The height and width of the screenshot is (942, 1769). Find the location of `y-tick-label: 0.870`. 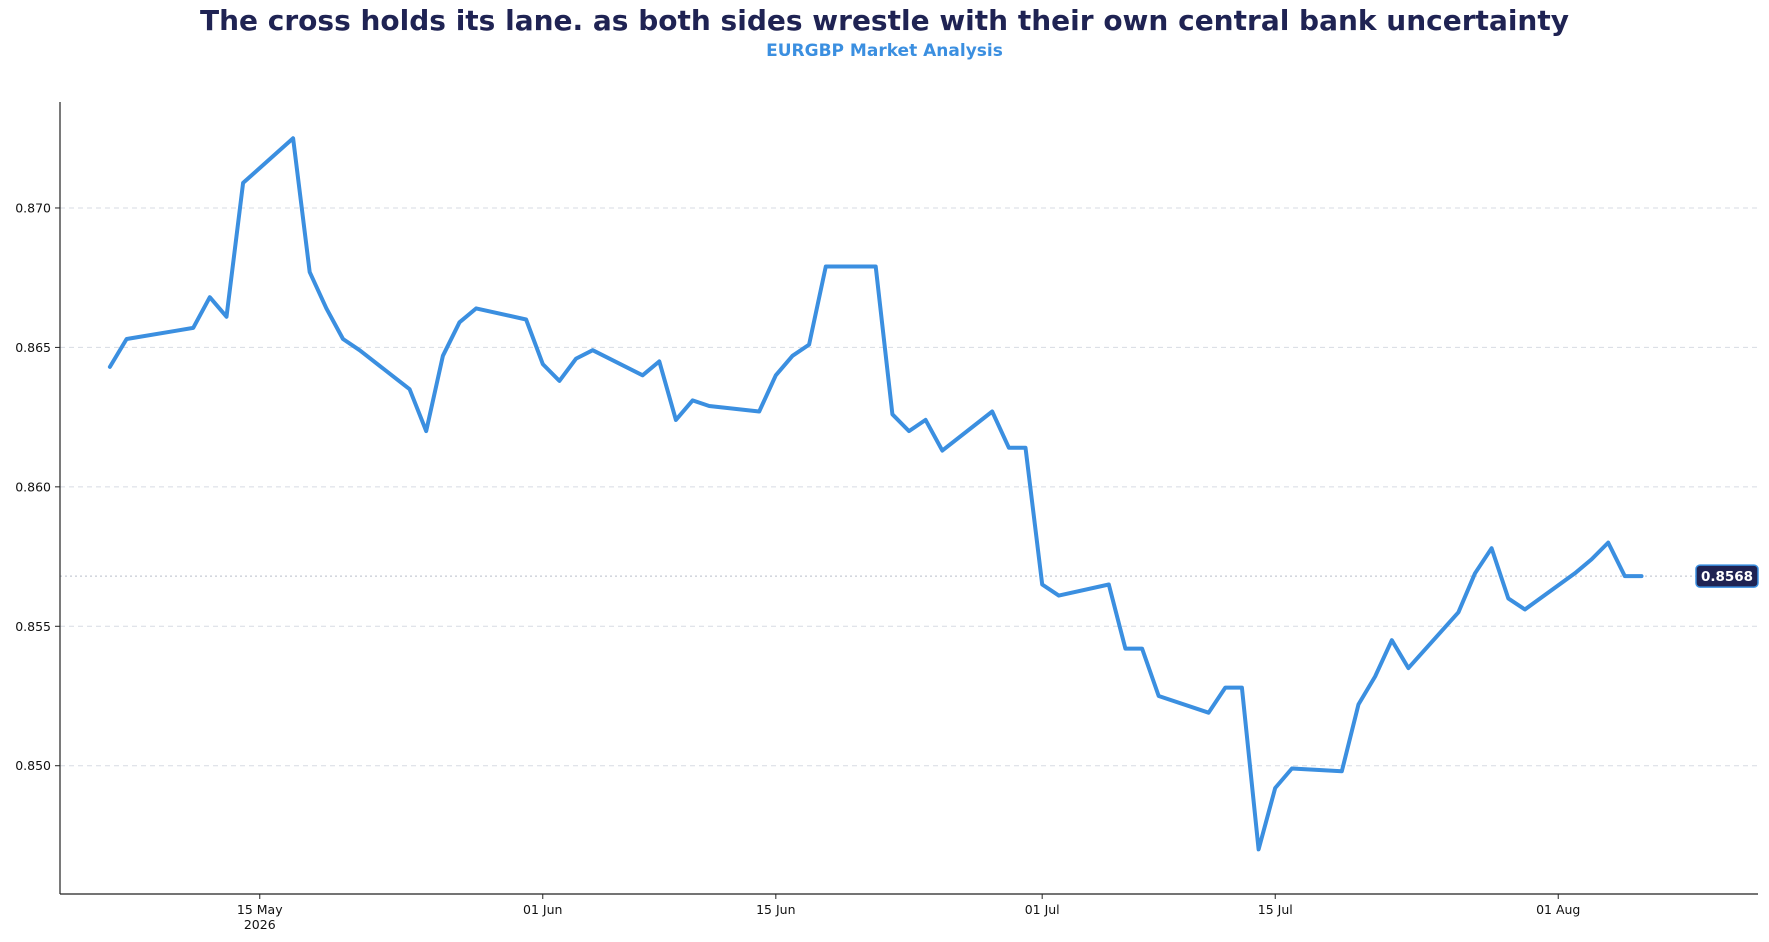

y-tick-label: 0.870 is located at coordinates (33, 207).